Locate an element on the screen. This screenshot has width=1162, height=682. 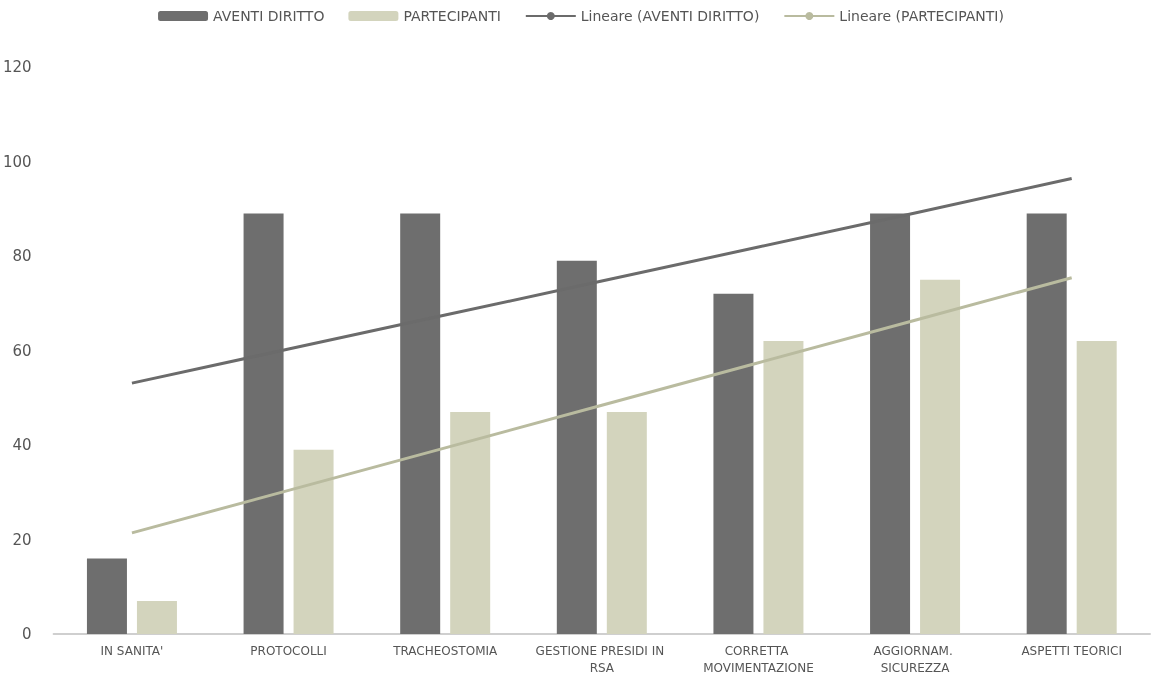
y-tick-label: 40 is located at coordinates (22, 445).